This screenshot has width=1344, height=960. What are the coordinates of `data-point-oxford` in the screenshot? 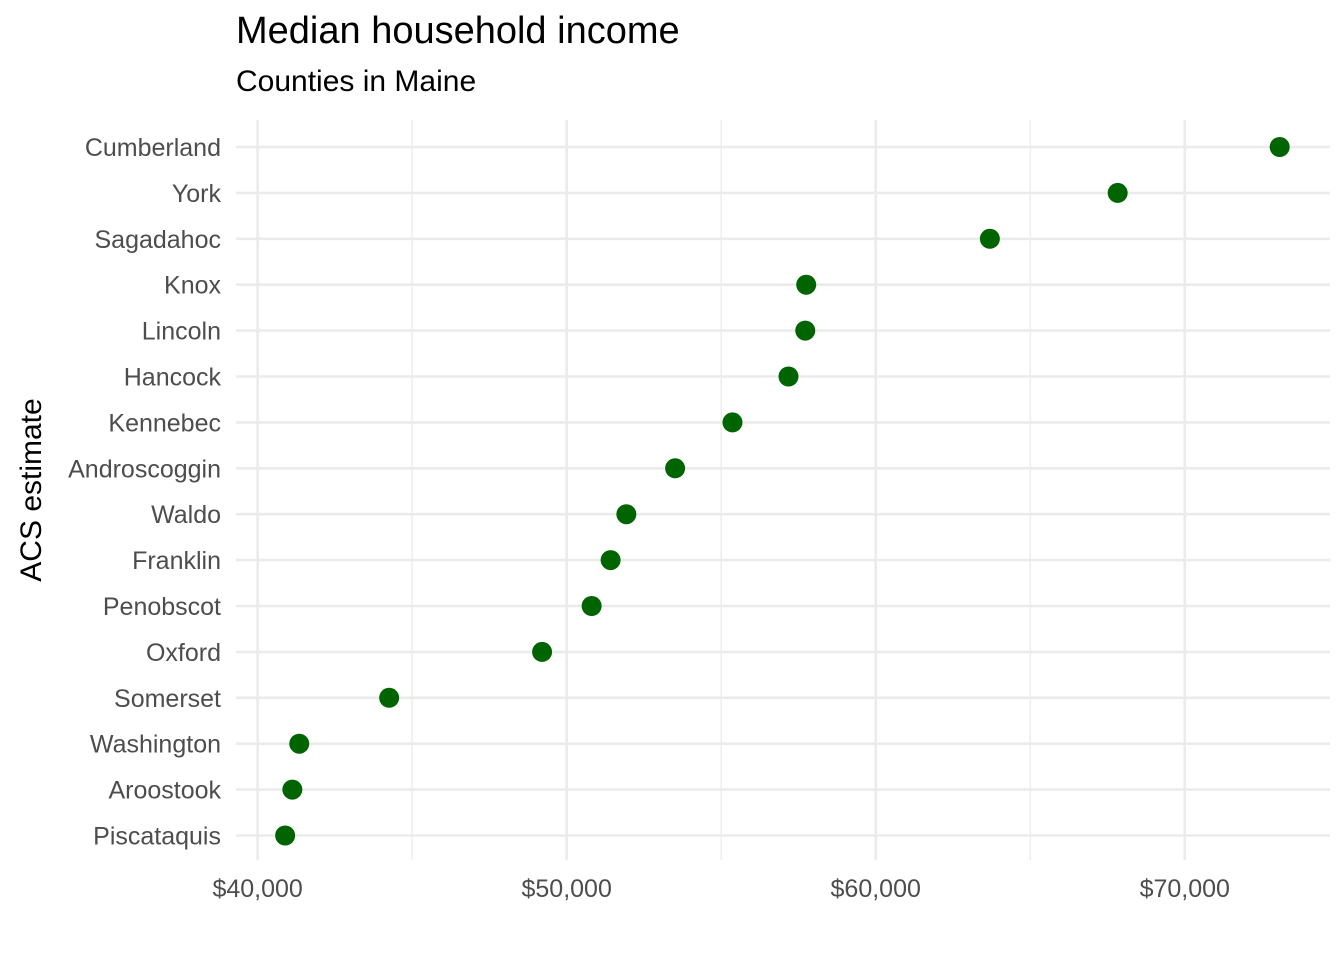 It's located at (542, 651).